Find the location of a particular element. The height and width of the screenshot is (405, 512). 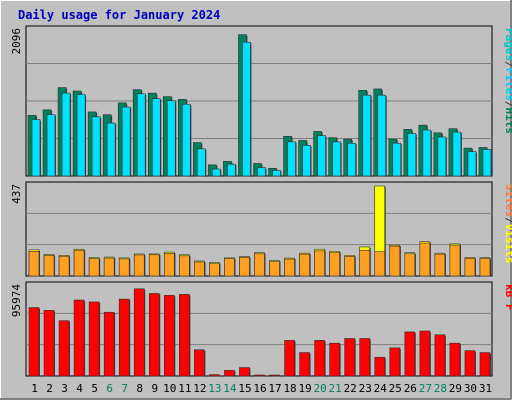

visits-ymax-label: 437 is located at coordinates (16, 194).